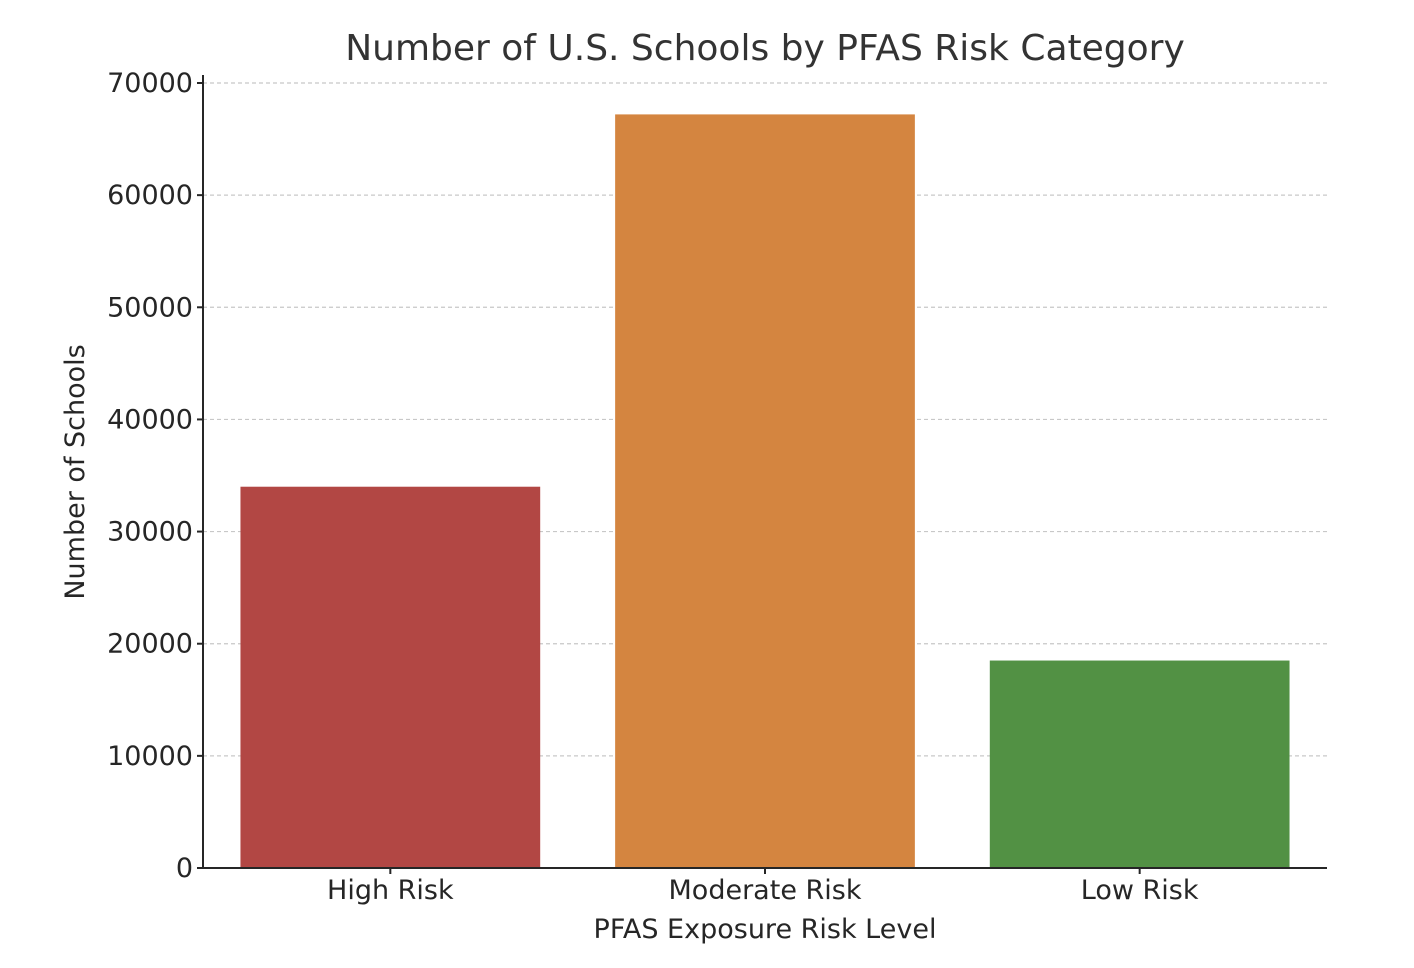  What do you see at coordinates (184, 868) in the screenshot?
I see `y-tick-label: 0` at bounding box center [184, 868].